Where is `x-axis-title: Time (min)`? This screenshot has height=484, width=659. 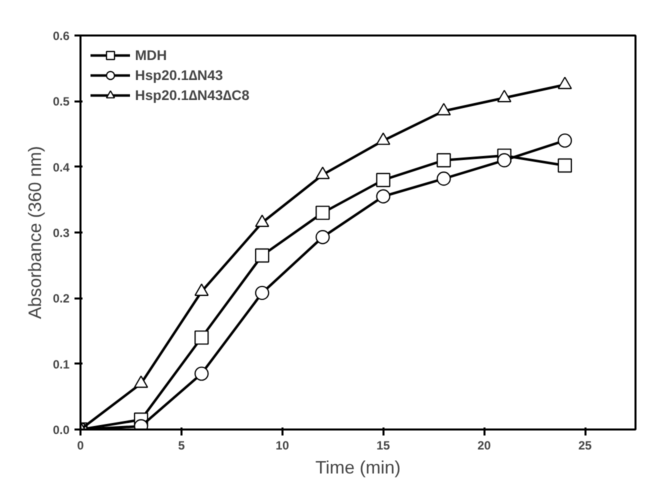
x-axis-title: Time (min) is located at coordinates (358, 468).